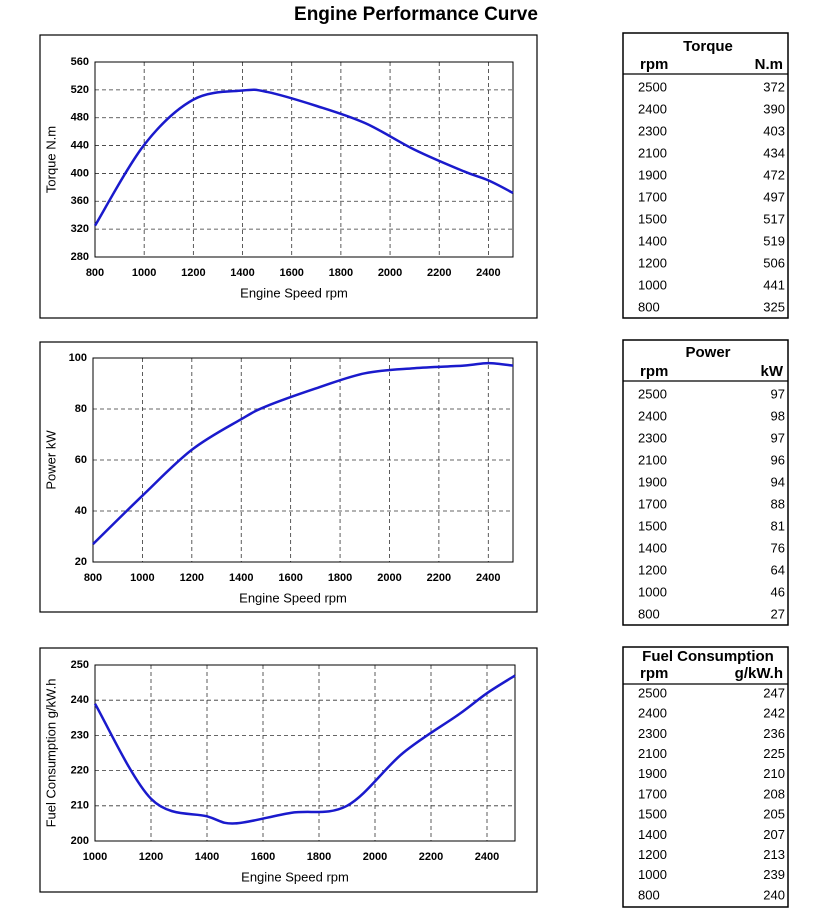  What do you see at coordinates (652, 692) in the screenshot?
I see `table-cell: 2500` at bounding box center [652, 692].